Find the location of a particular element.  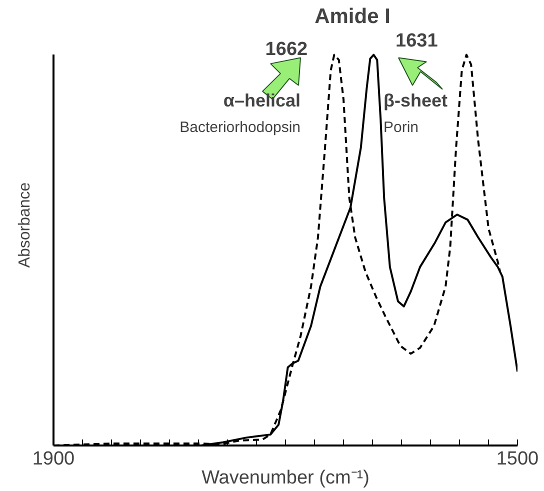

text: 1631 is located at coordinates (417, 41).